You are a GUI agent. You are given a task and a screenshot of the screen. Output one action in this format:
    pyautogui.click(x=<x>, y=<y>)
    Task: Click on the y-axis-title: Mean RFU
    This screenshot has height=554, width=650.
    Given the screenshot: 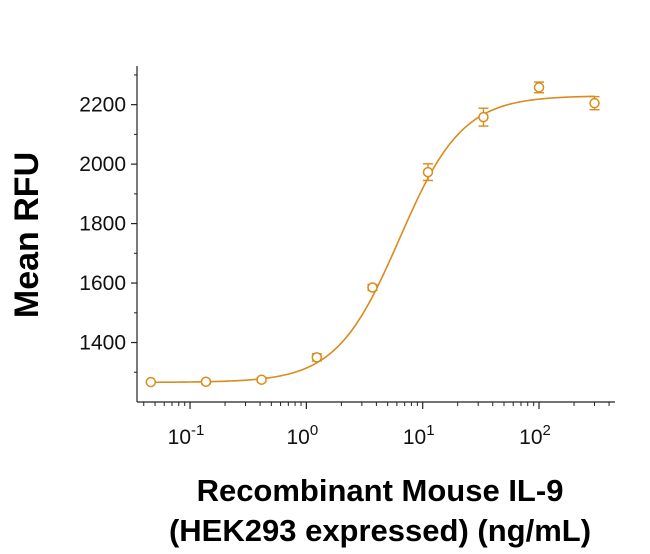 What is the action you would take?
    pyautogui.click(x=27, y=235)
    